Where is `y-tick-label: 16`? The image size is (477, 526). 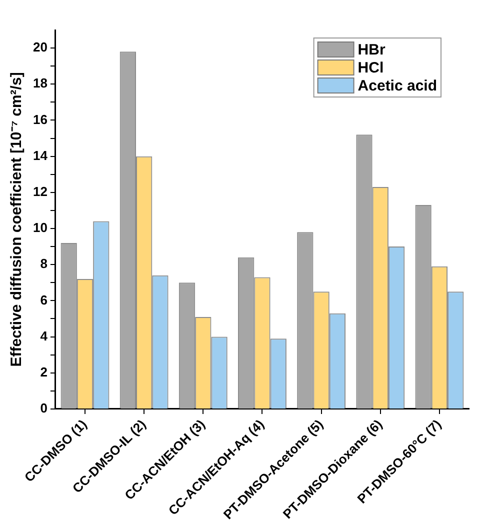 y-tick-label: 16 is located at coordinates (40, 119).